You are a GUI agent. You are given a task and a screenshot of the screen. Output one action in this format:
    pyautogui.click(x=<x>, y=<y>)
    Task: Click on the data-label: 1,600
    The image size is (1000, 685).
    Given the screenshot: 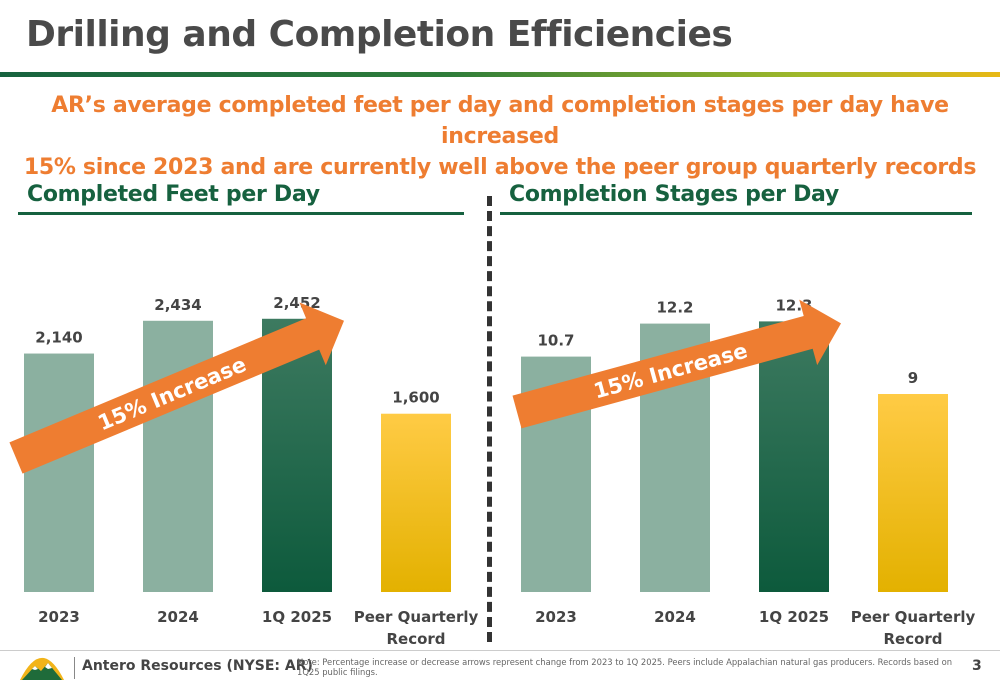 What is the action you would take?
    pyautogui.click(x=415, y=398)
    